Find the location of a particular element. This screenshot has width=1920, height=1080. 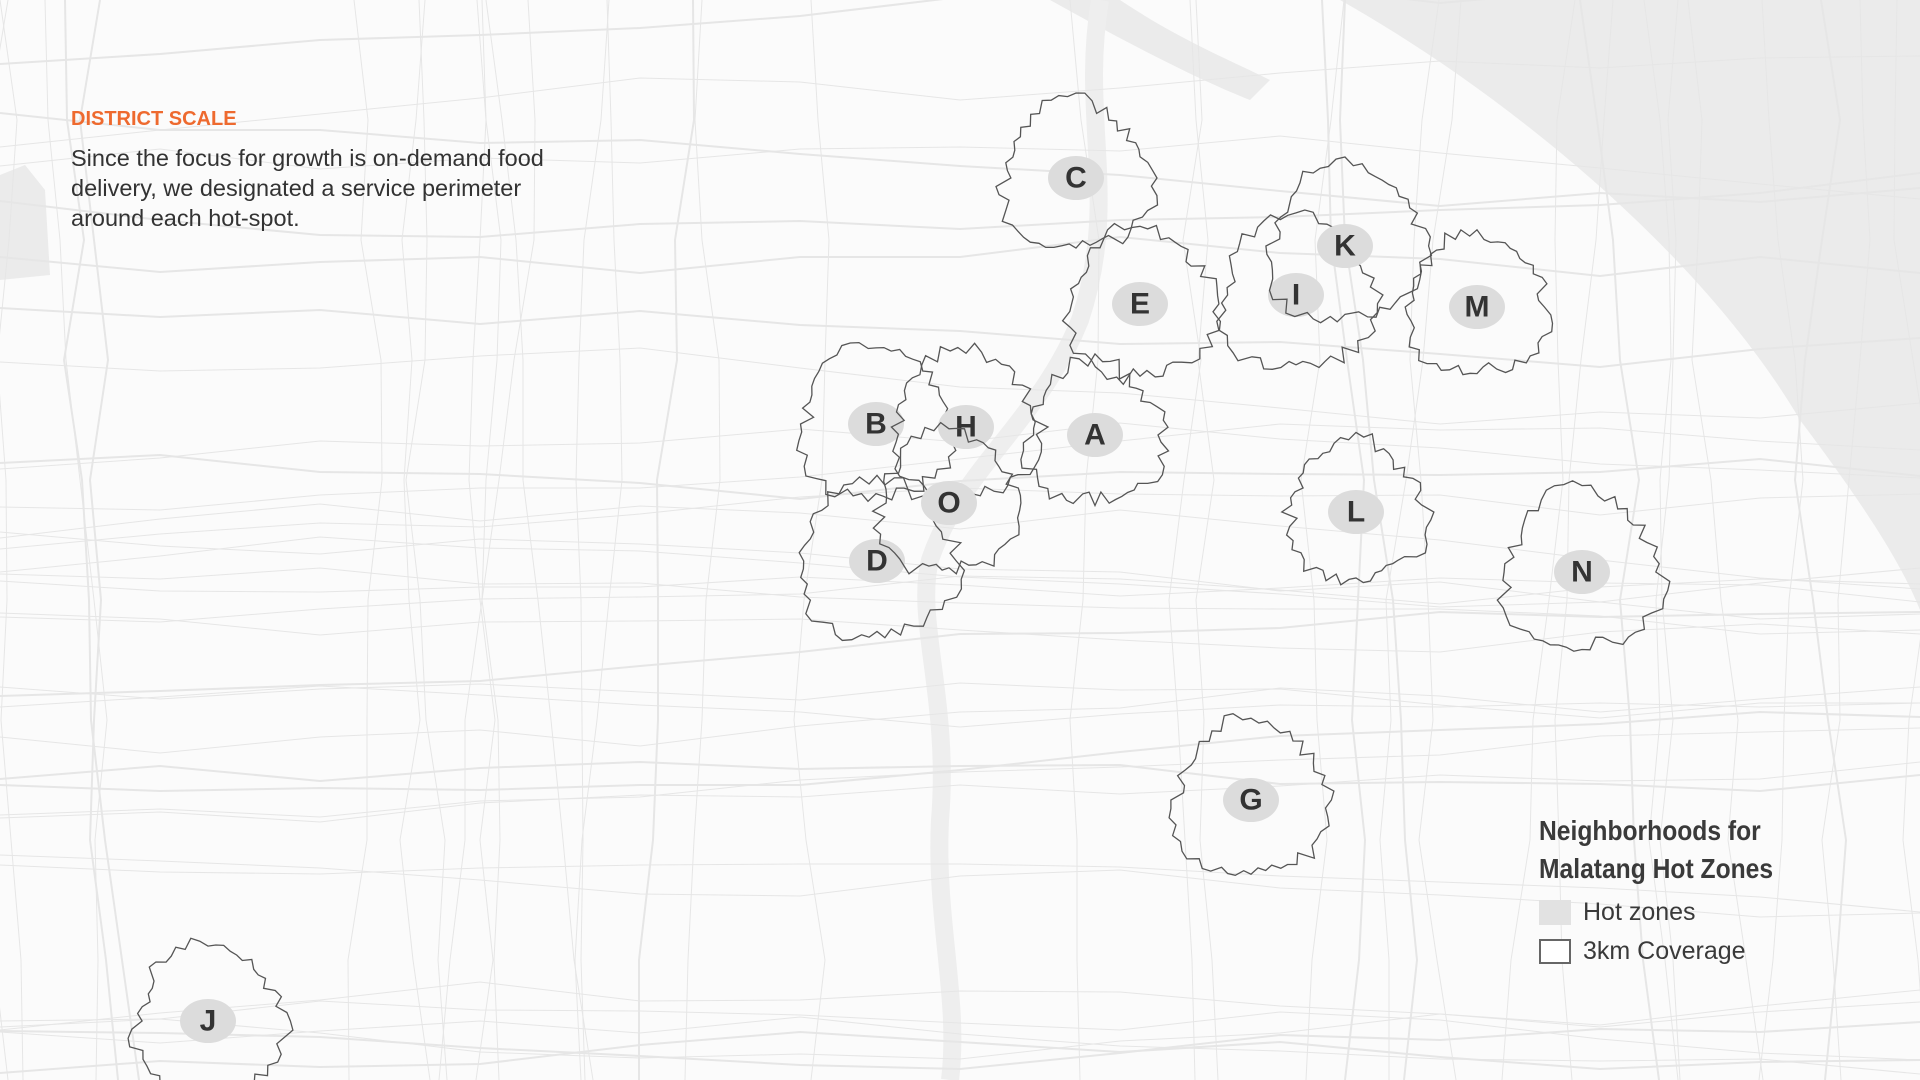

zone-label: I is located at coordinates (1296, 295).